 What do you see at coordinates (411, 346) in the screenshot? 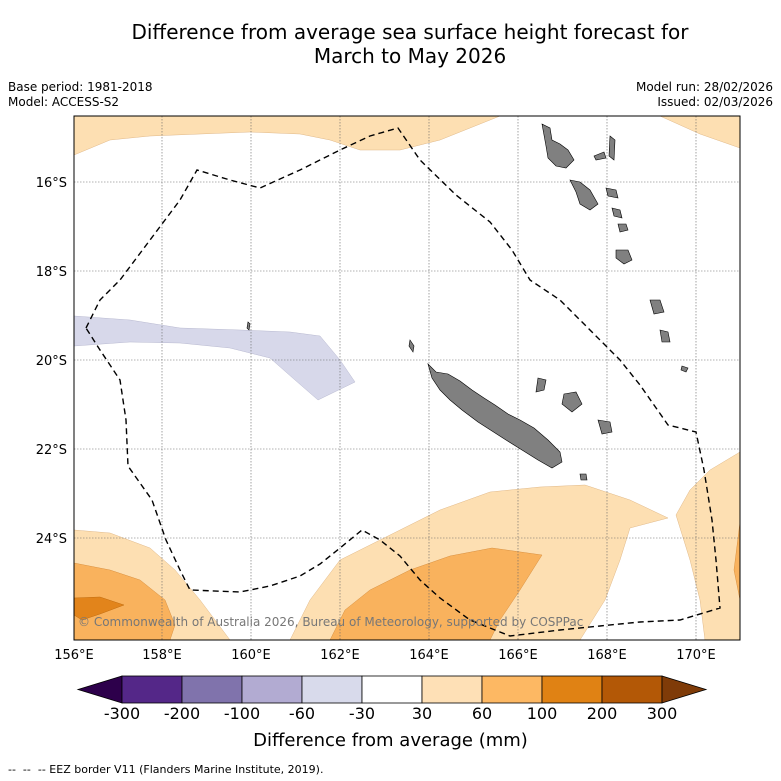
I see `land-new-caledonia-islet-n` at bounding box center [411, 346].